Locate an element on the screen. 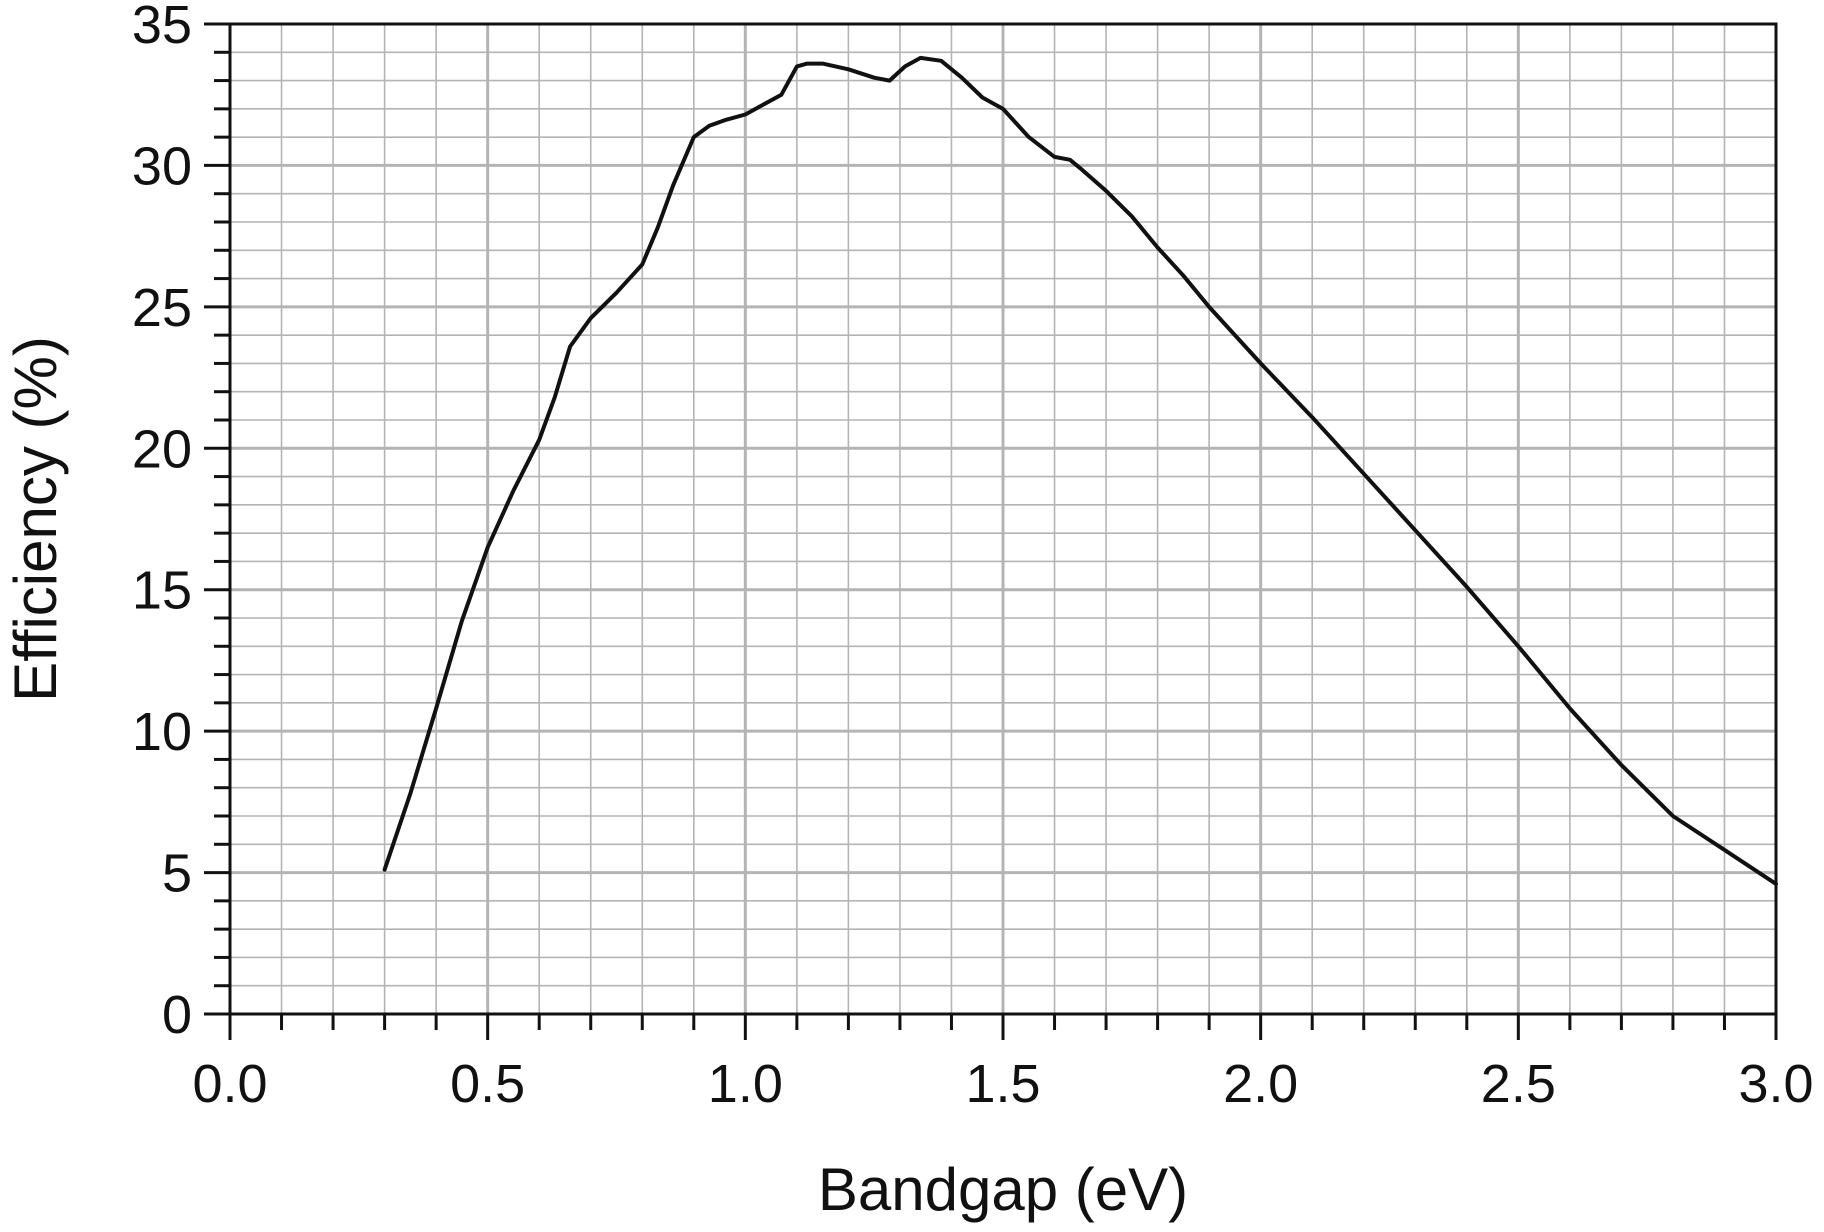 The width and height of the screenshot is (1824, 1232). x-tick-label: 0.5 is located at coordinates (487, 1084).